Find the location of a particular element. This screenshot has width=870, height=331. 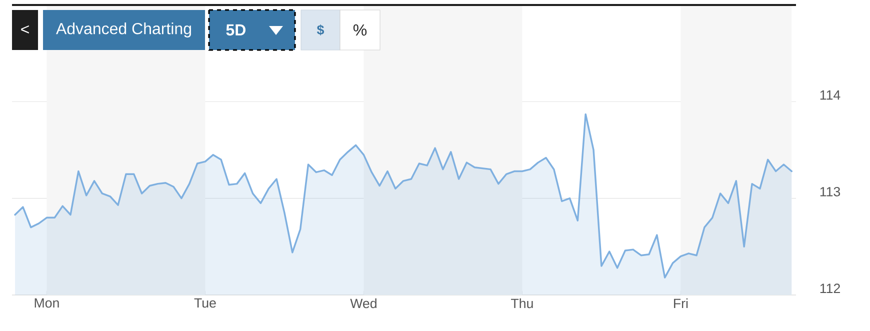

annotation: % is located at coordinates (360, 30).